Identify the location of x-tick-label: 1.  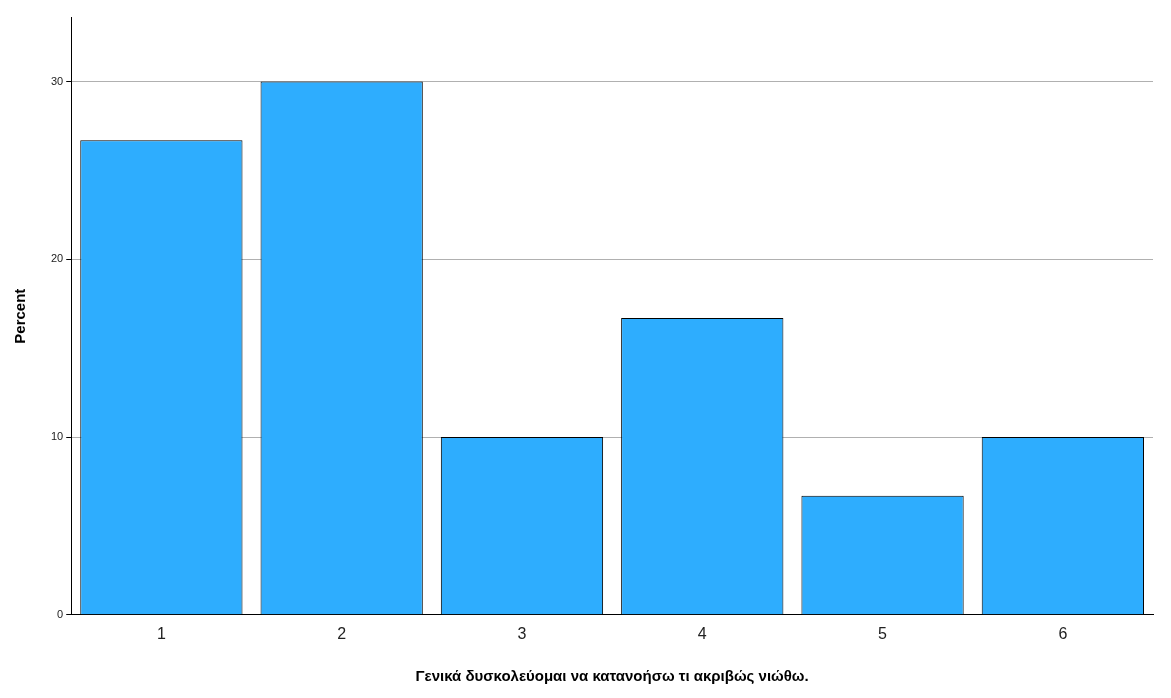
(161, 633).